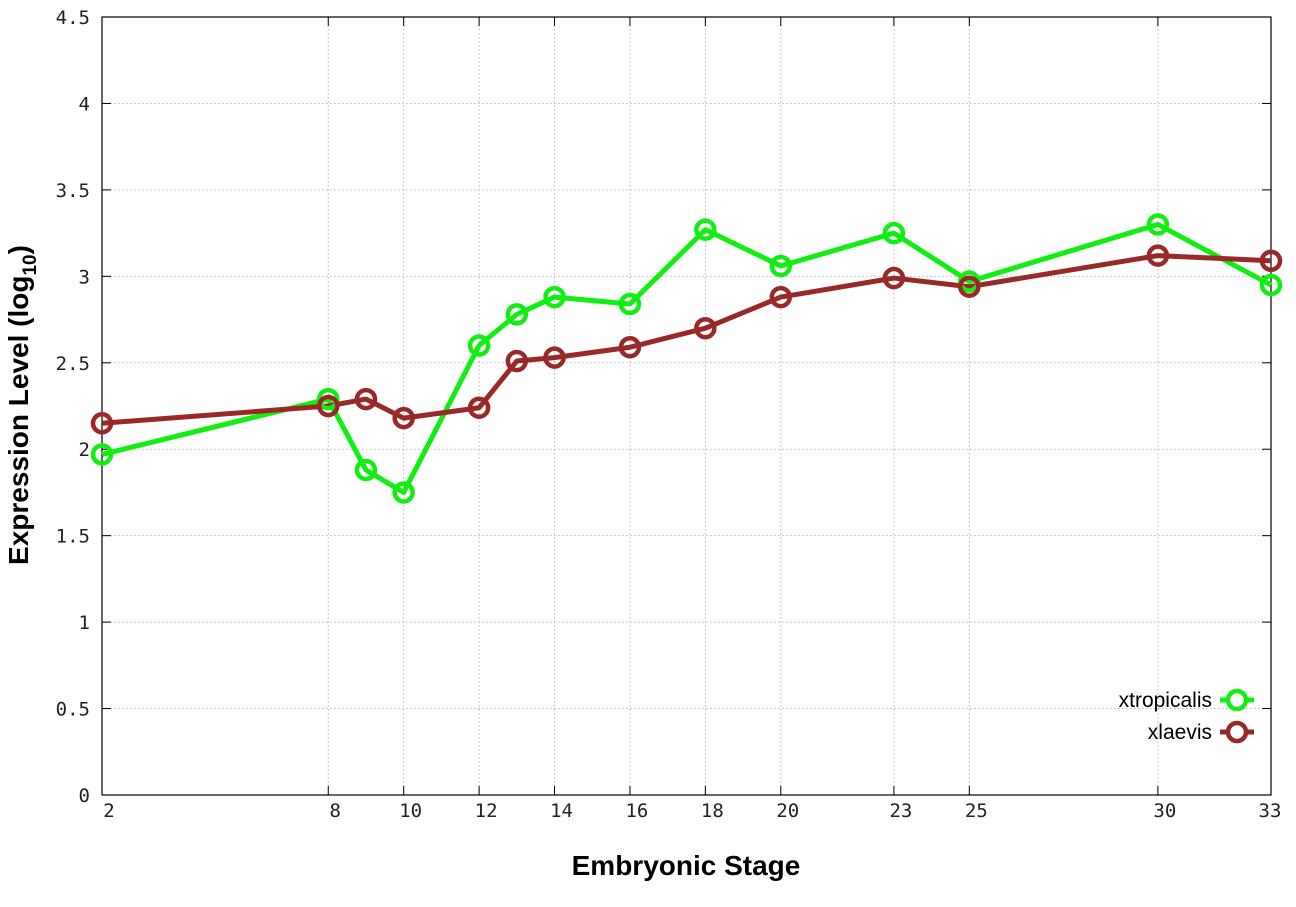 The image size is (1296, 907). I want to click on y-tick-label: 1, so click(84, 623).